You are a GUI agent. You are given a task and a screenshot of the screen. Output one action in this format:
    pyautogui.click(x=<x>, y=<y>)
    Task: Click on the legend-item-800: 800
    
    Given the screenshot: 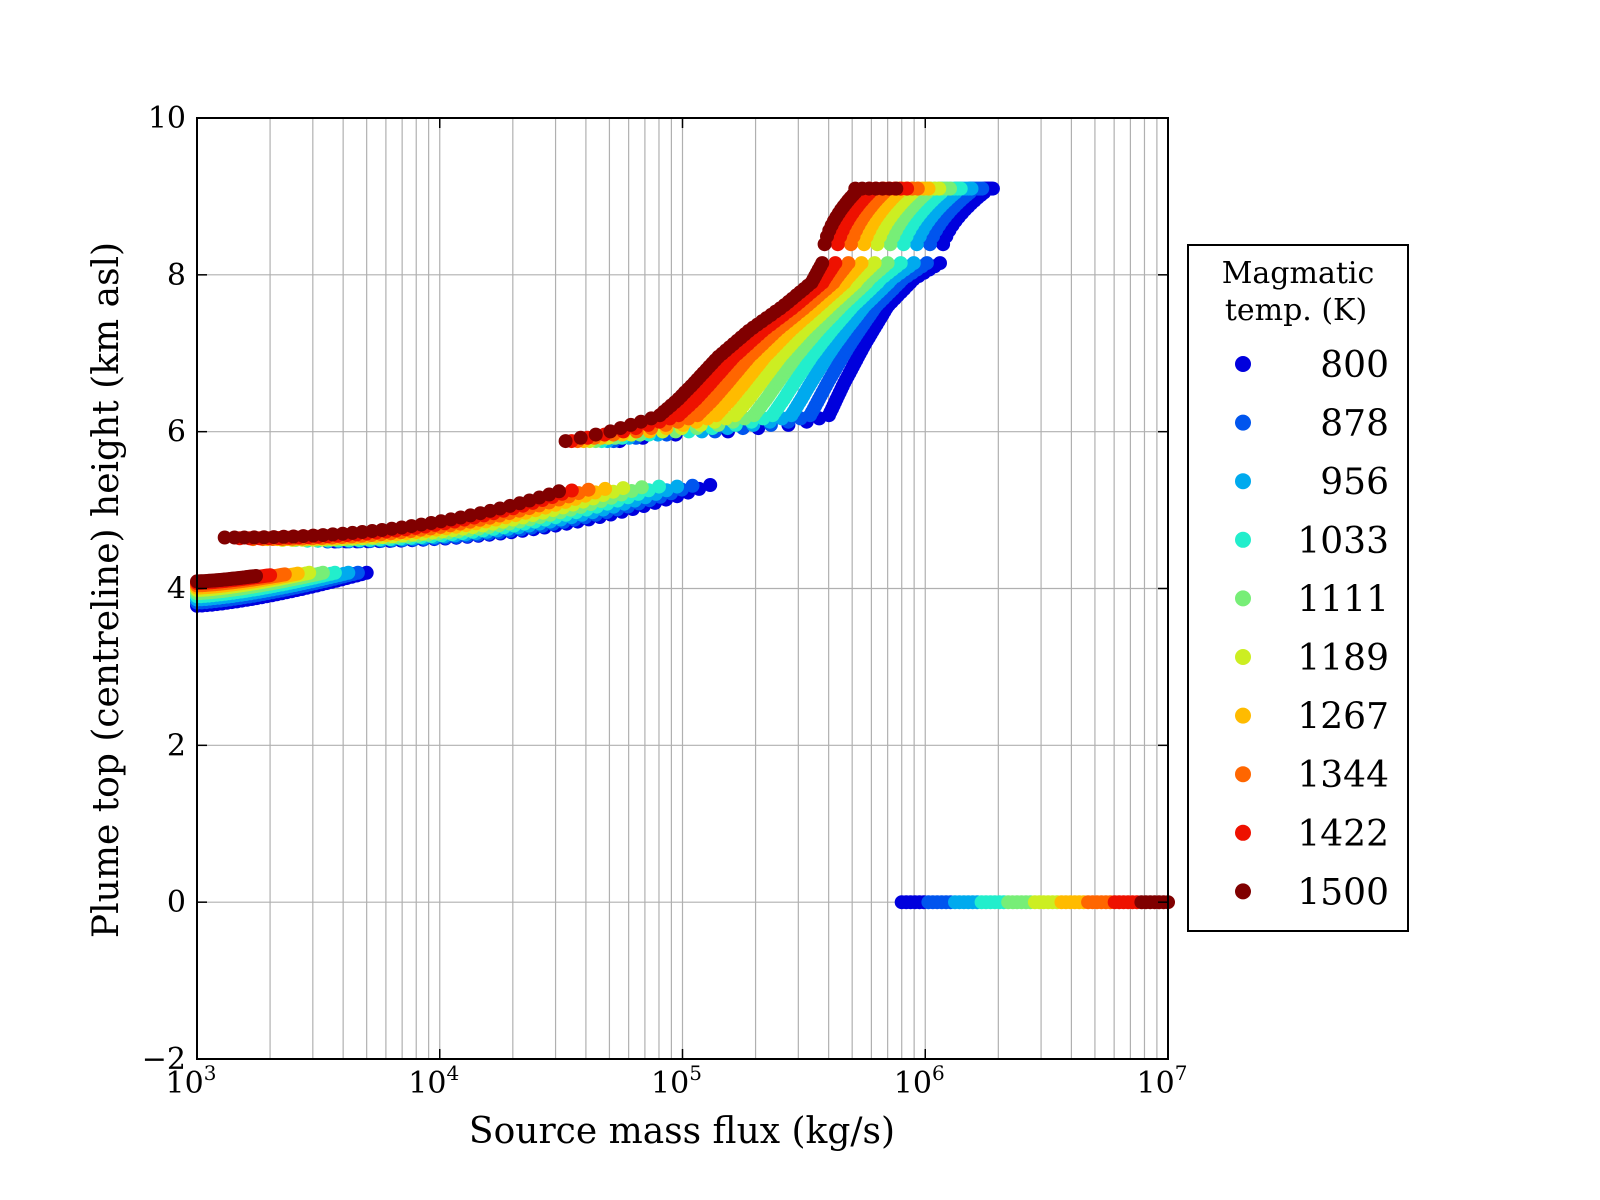 What is the action you would take?
    pyautogui.click(x=1312, y=365)
    